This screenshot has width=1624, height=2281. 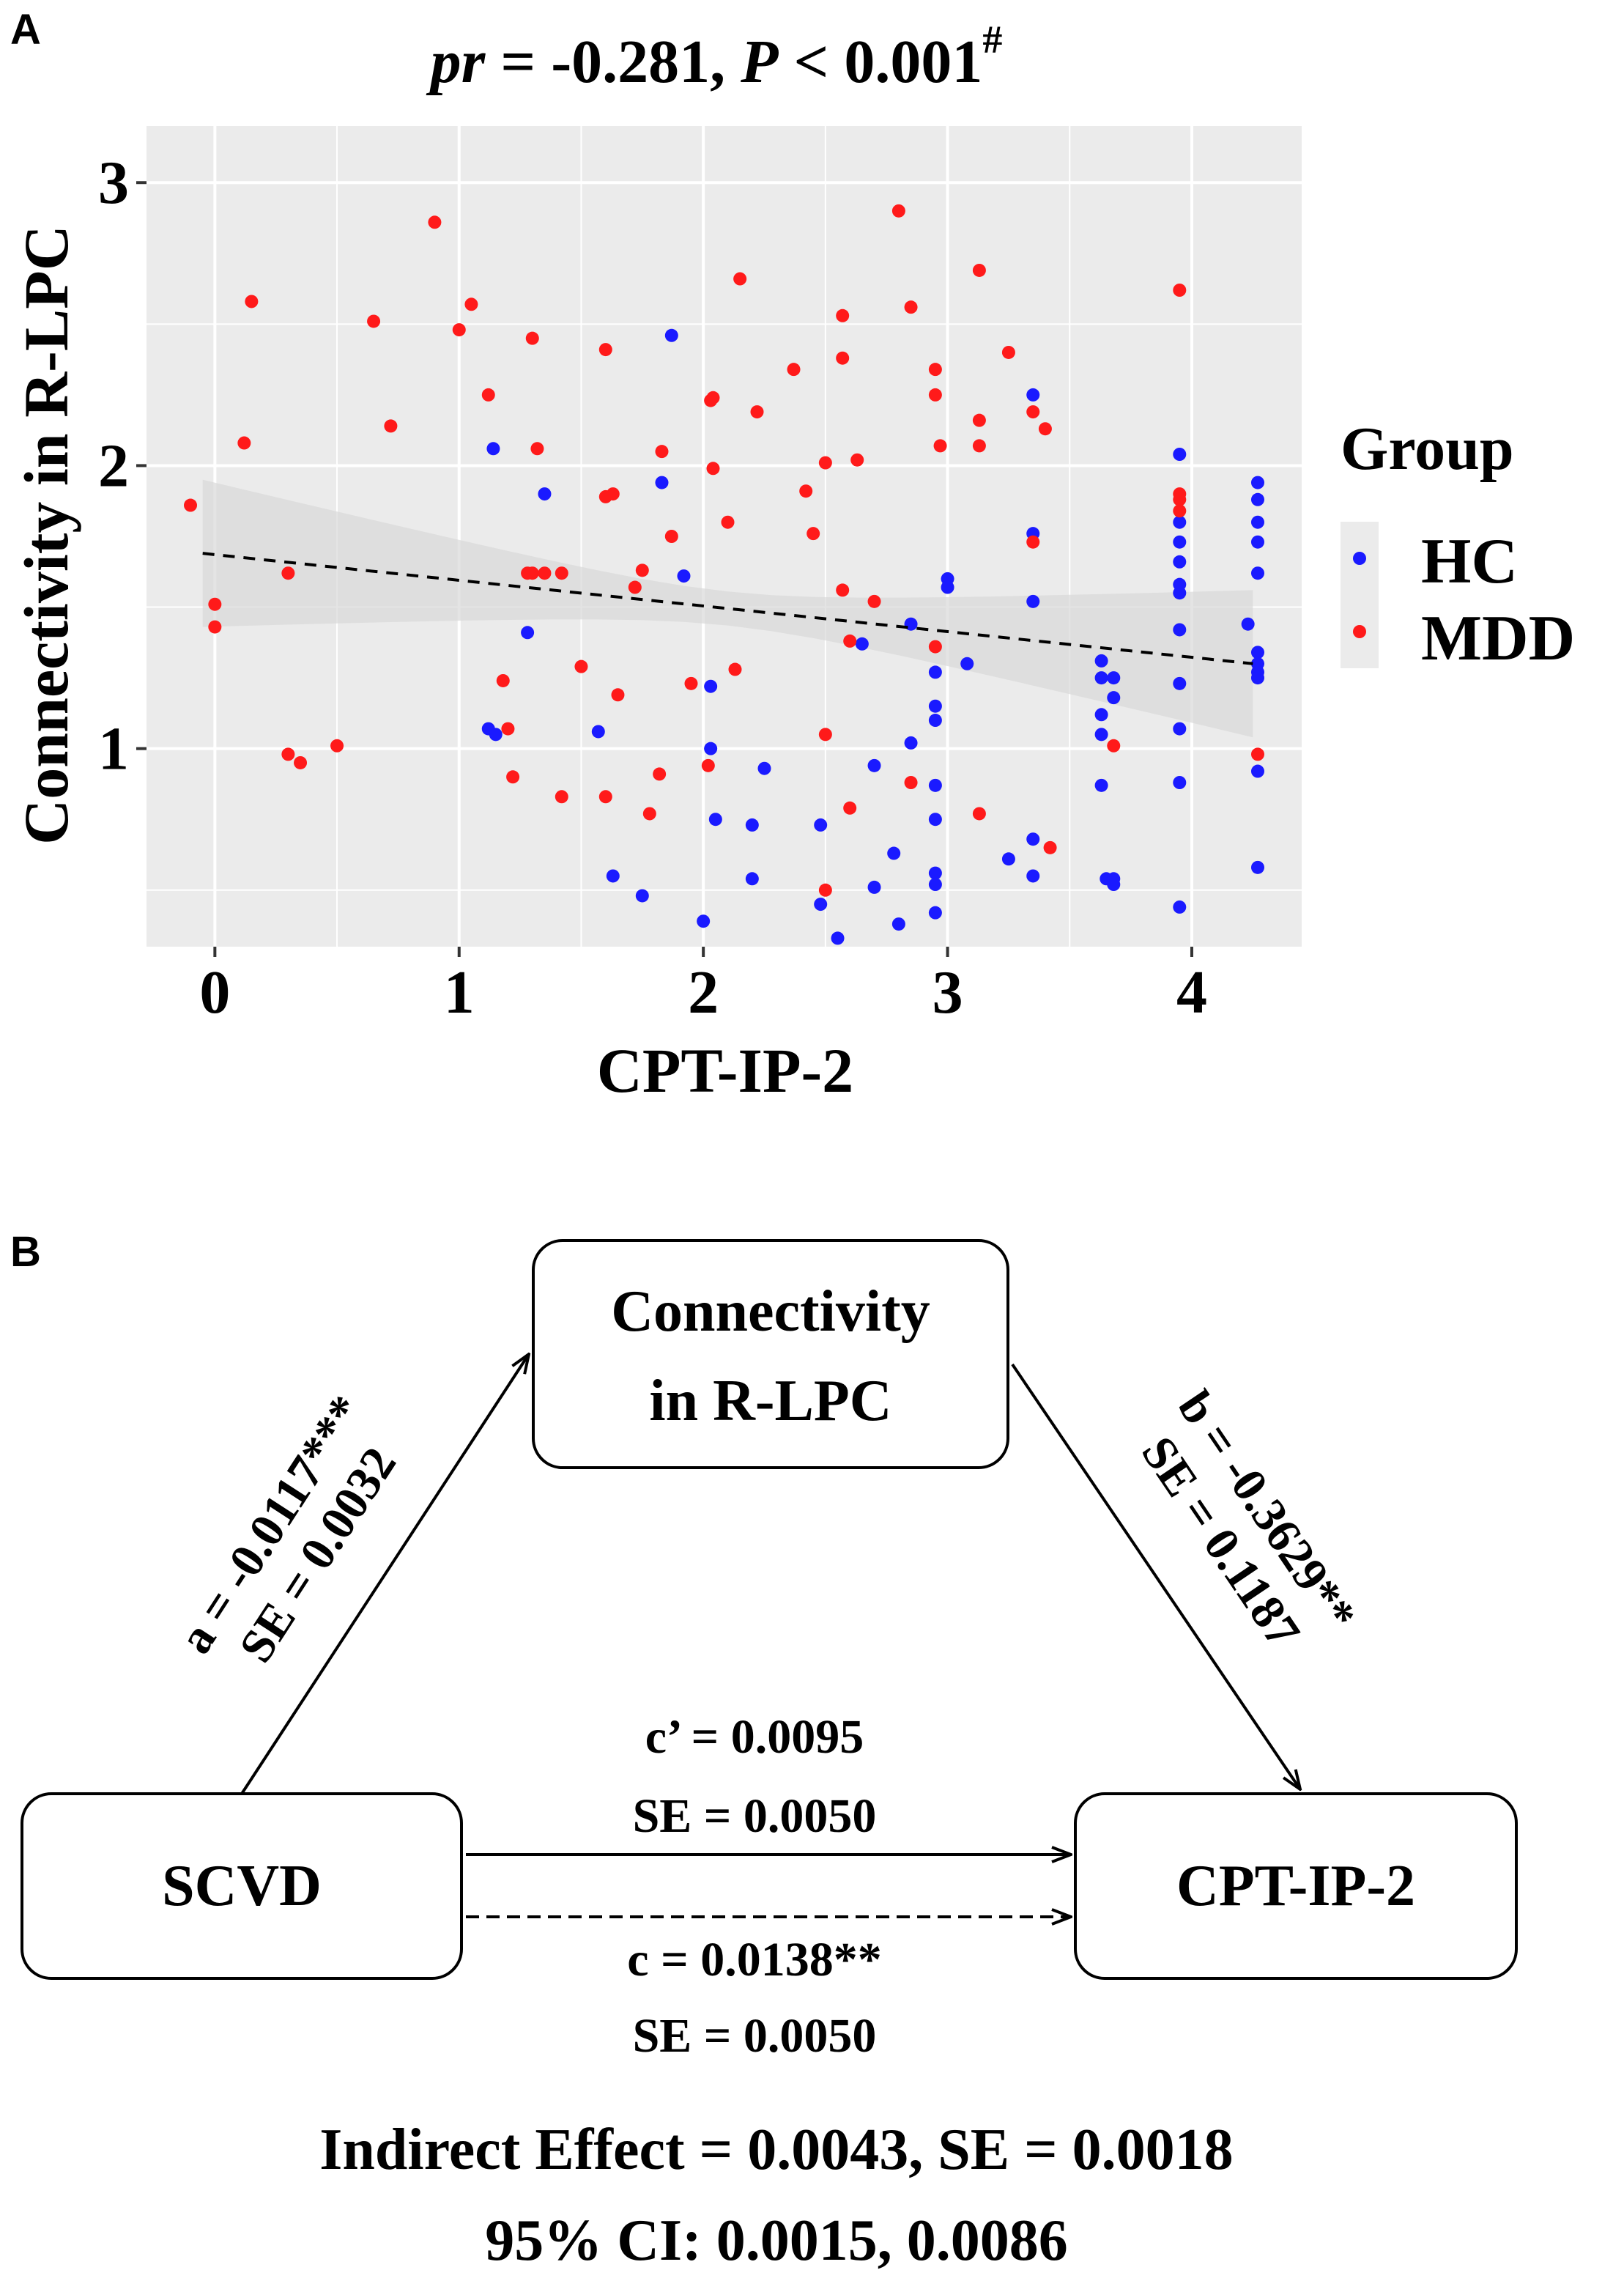 What do you see at coordinates (777, 2240) in the screenshot?
I see `confidence-interval-line: 95% CI: 0.0015, 0.0086` at bounding box center [777, 2240].